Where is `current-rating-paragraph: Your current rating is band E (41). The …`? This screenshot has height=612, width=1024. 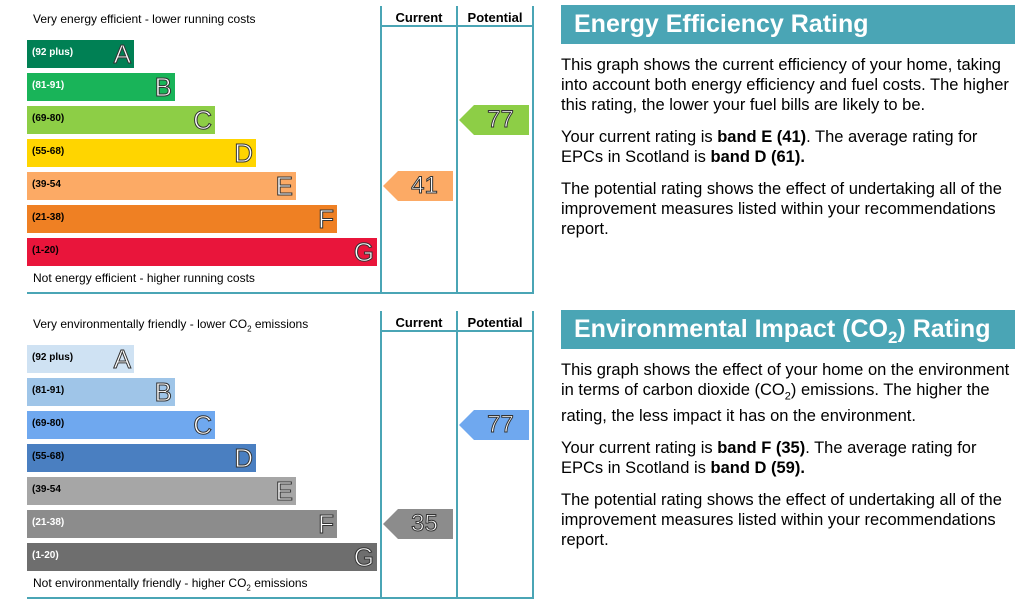 current-rating-paragraph: Your current rating is band E (41). The … is located at coordinates (769, 147).